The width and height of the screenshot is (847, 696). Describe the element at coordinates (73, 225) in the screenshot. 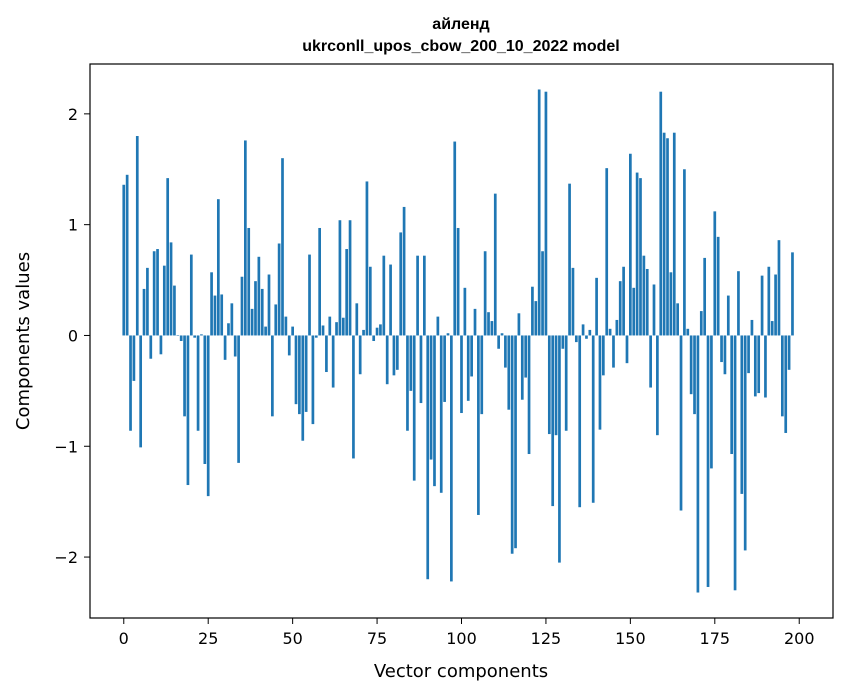

I see `y-tick-label: 1` at that location.